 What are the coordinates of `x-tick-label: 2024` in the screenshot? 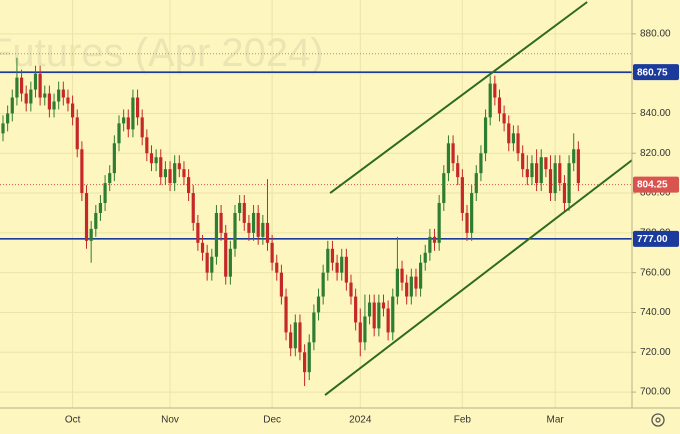 It's located at (360, 420).